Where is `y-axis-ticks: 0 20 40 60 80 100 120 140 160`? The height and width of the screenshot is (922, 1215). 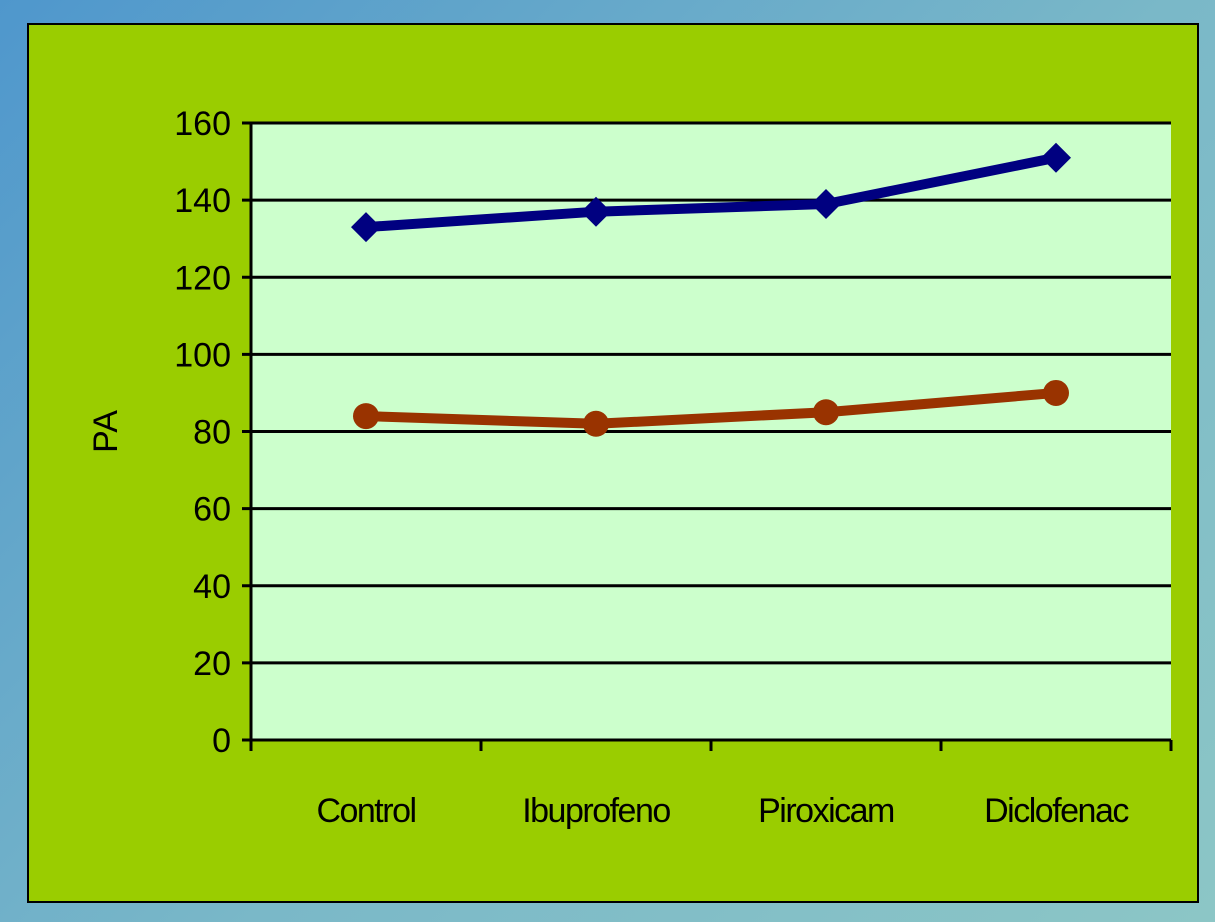
y-axis-ticks: 0 20 40 60 80 100 120 140 160 is located at coordinates (212, 432).